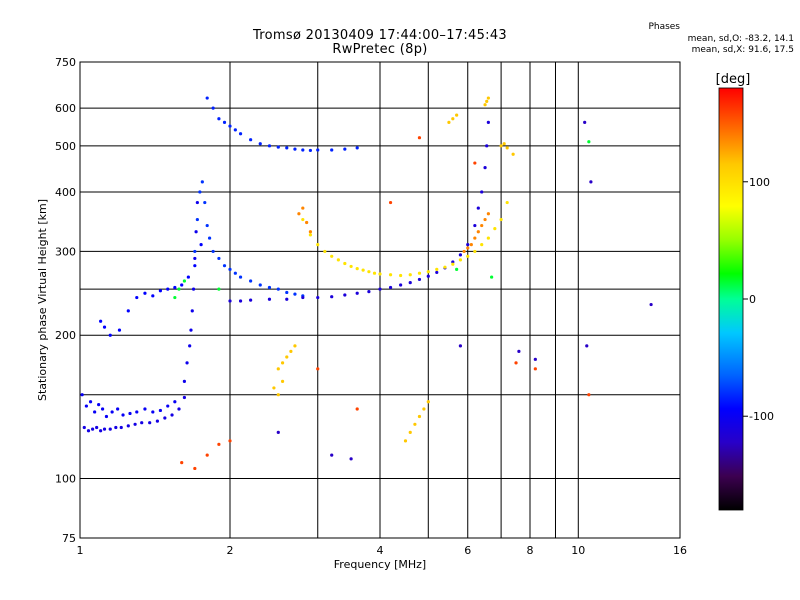 This screenshot has height=600, width=800. What do you see at coordinates (530, 550) in the screenshot?
I see `x-tick-label: 8` at bounding box center [530, 550].